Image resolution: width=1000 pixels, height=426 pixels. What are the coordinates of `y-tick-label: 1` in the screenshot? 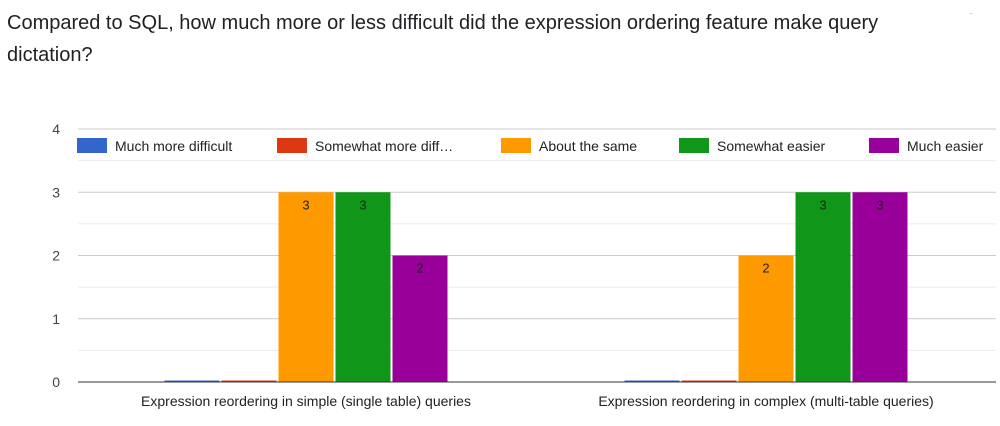 It's located at (56, 319).